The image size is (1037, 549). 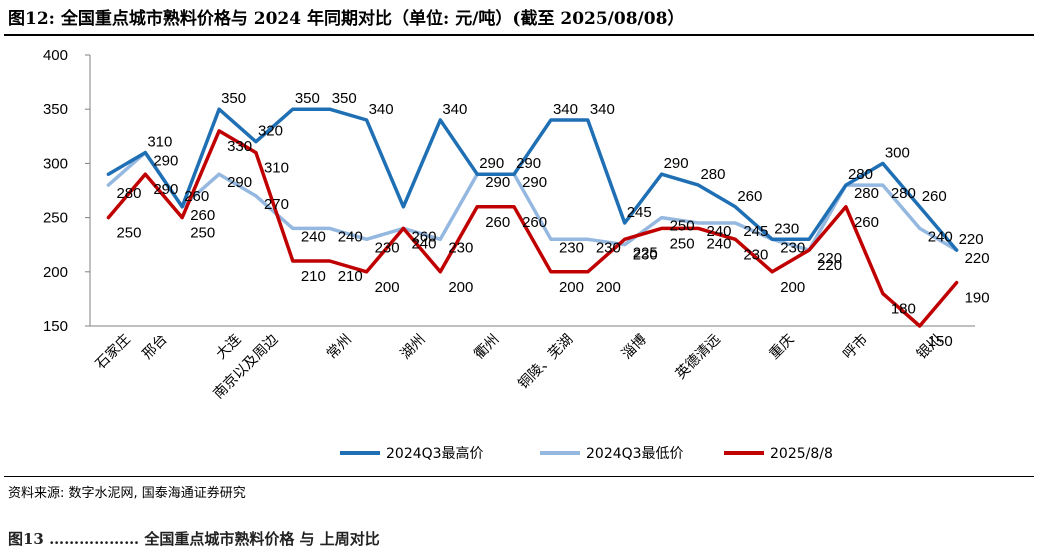 What do you see at coordinates (55, 326) in the screenshot?
I see `y-tick-label: 150` at bounding box center [55, 326].